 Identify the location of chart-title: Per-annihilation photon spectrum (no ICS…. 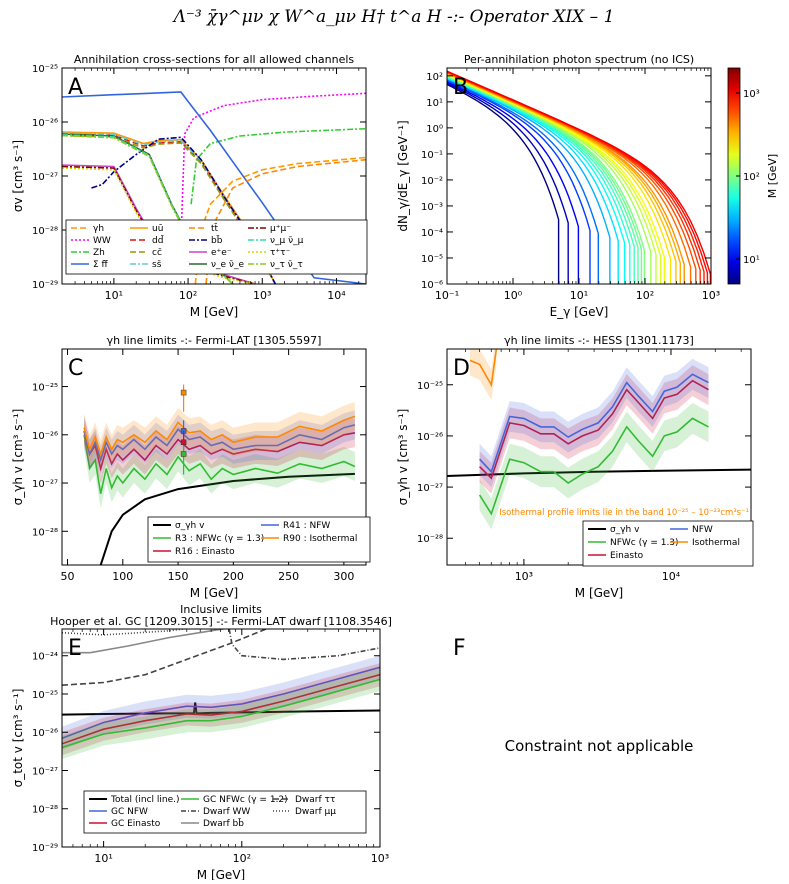
(579, 59).